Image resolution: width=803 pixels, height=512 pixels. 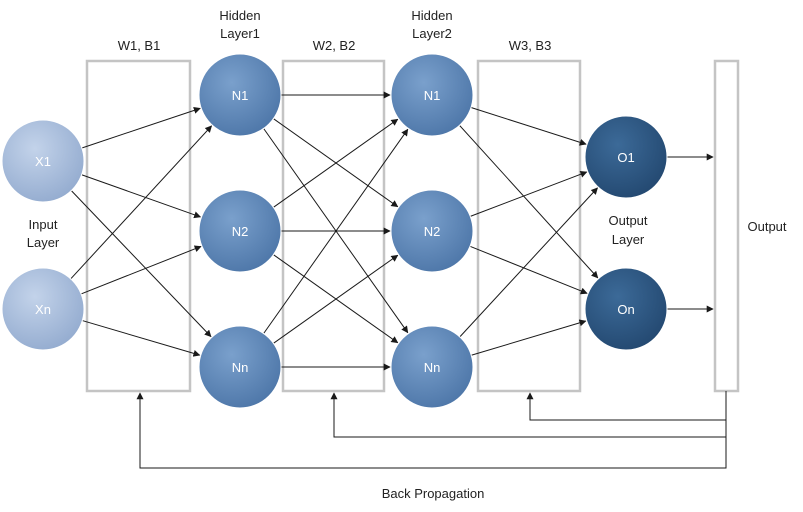 I want to click on hidden1-node-label-1: N2, so click(x=240, y=231).